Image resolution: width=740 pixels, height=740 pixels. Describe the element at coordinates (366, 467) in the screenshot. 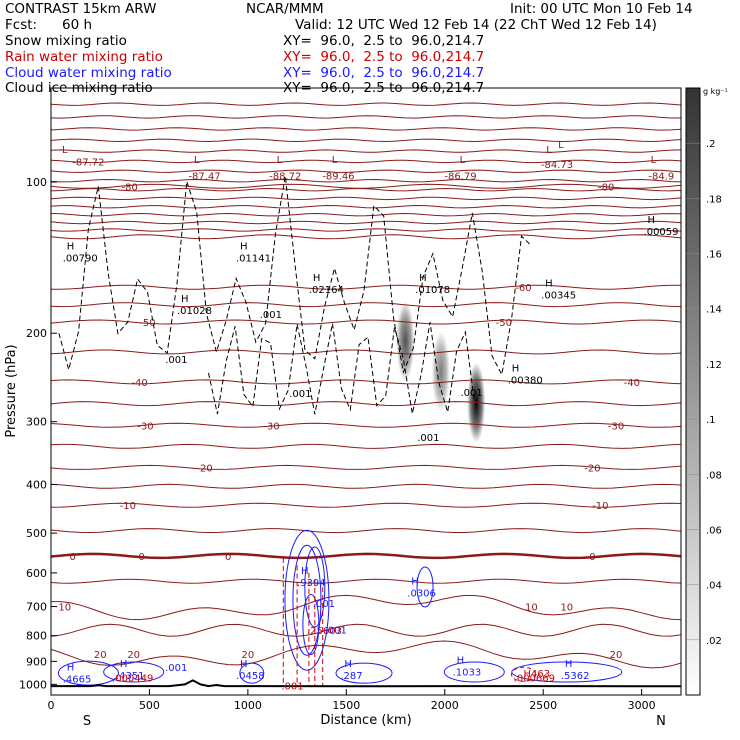

I see `temp-contour--20` at that location.